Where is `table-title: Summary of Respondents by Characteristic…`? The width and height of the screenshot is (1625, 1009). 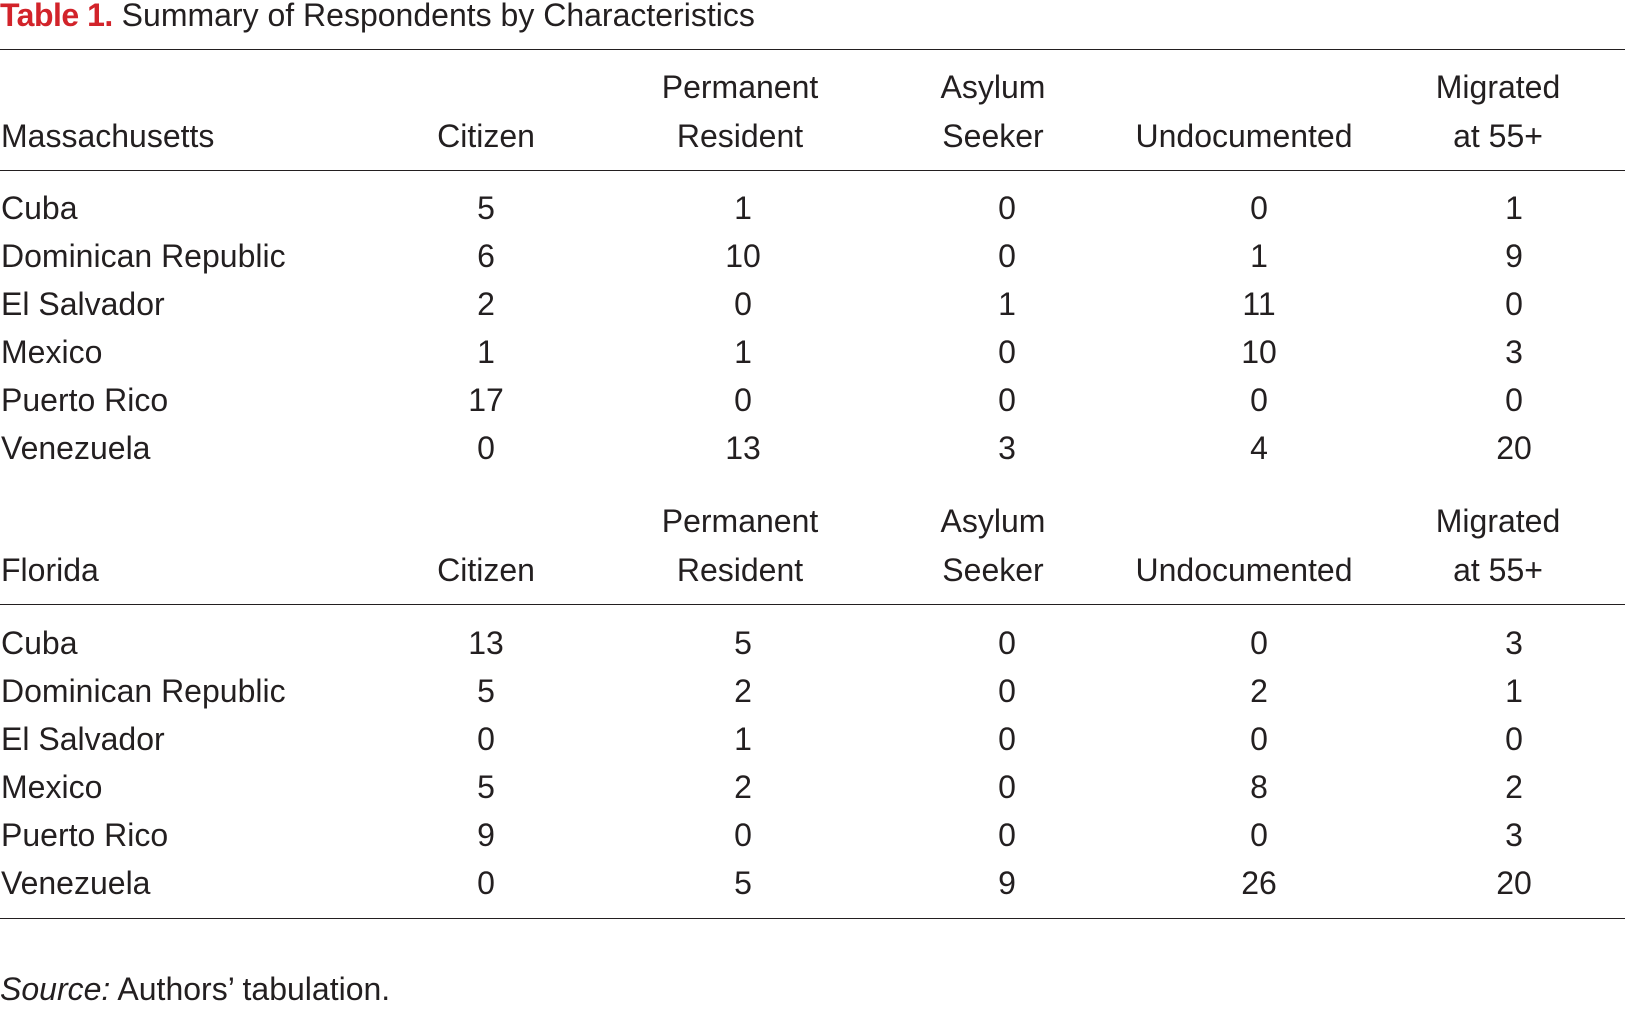 table-title: Summary of Respondents by Characteristic… is located at coordinates (438, 16).